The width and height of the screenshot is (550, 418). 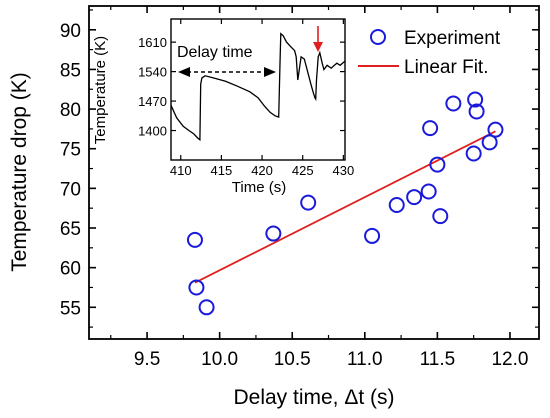 What do you see at coordinates (365, 359) in the screenshot?
I see `x-tick-label: 11.0` at bounding box center [365, 359].